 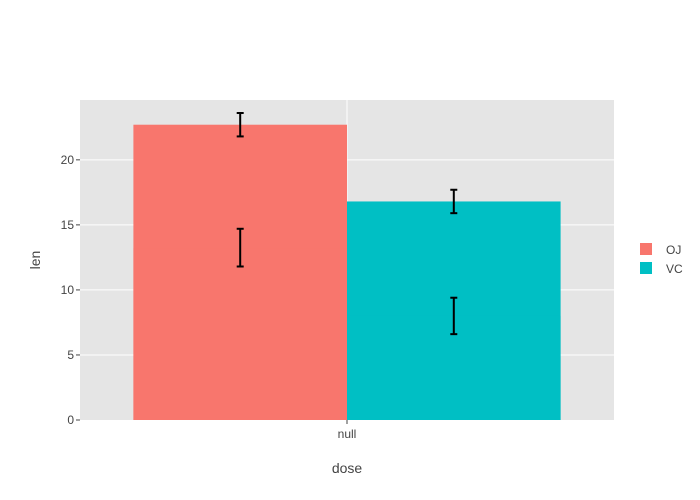 What do you see at coordinates (660, 250) in the screenshot?
I see `legend-item-oj: OJ` at bounding box center [660, 250].